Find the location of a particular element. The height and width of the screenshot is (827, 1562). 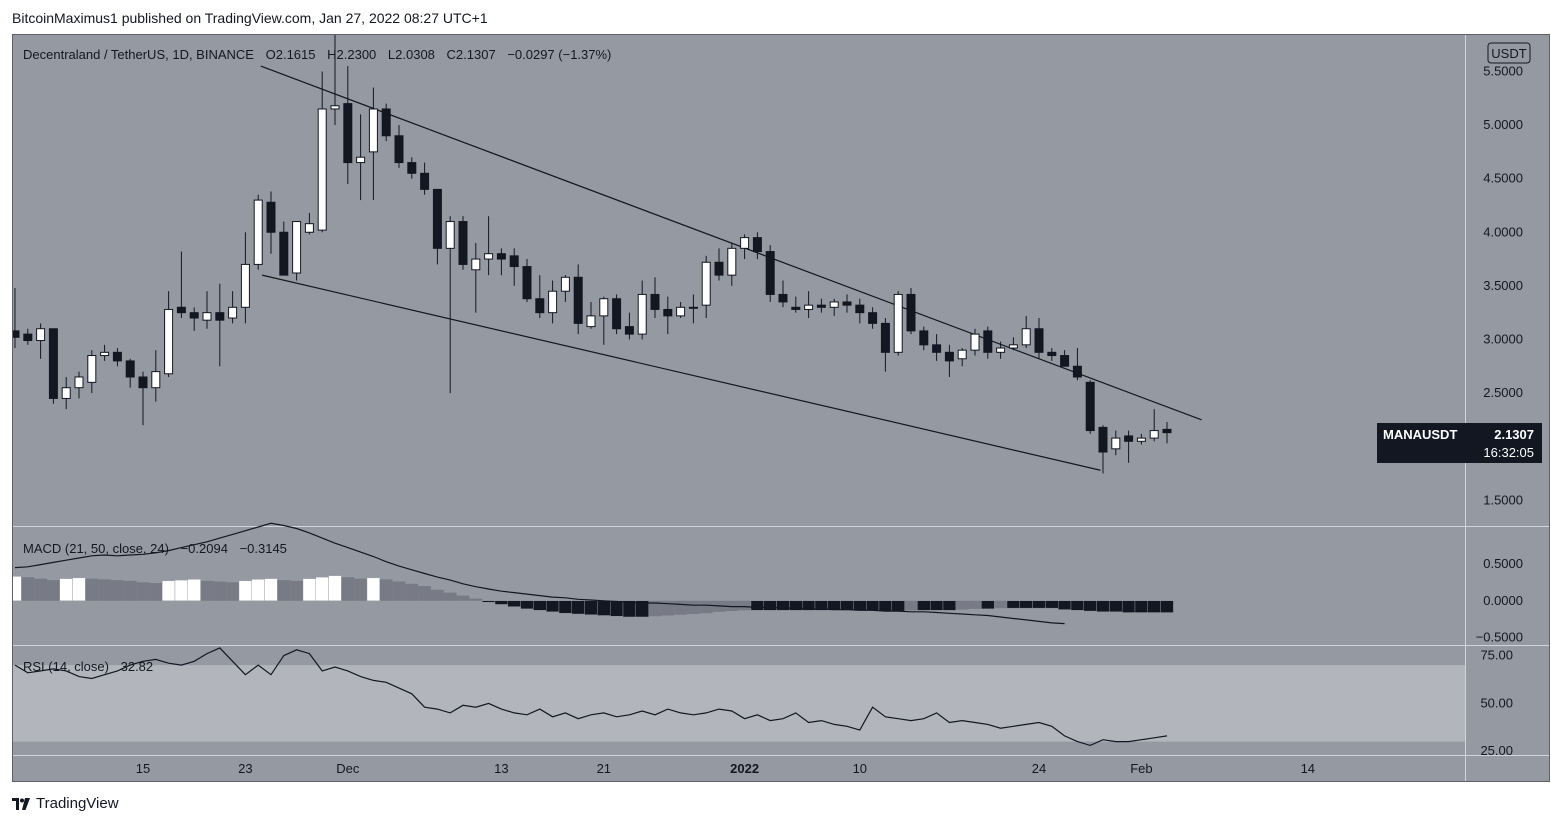

currency-badge is located at coordinates (1509, 53).